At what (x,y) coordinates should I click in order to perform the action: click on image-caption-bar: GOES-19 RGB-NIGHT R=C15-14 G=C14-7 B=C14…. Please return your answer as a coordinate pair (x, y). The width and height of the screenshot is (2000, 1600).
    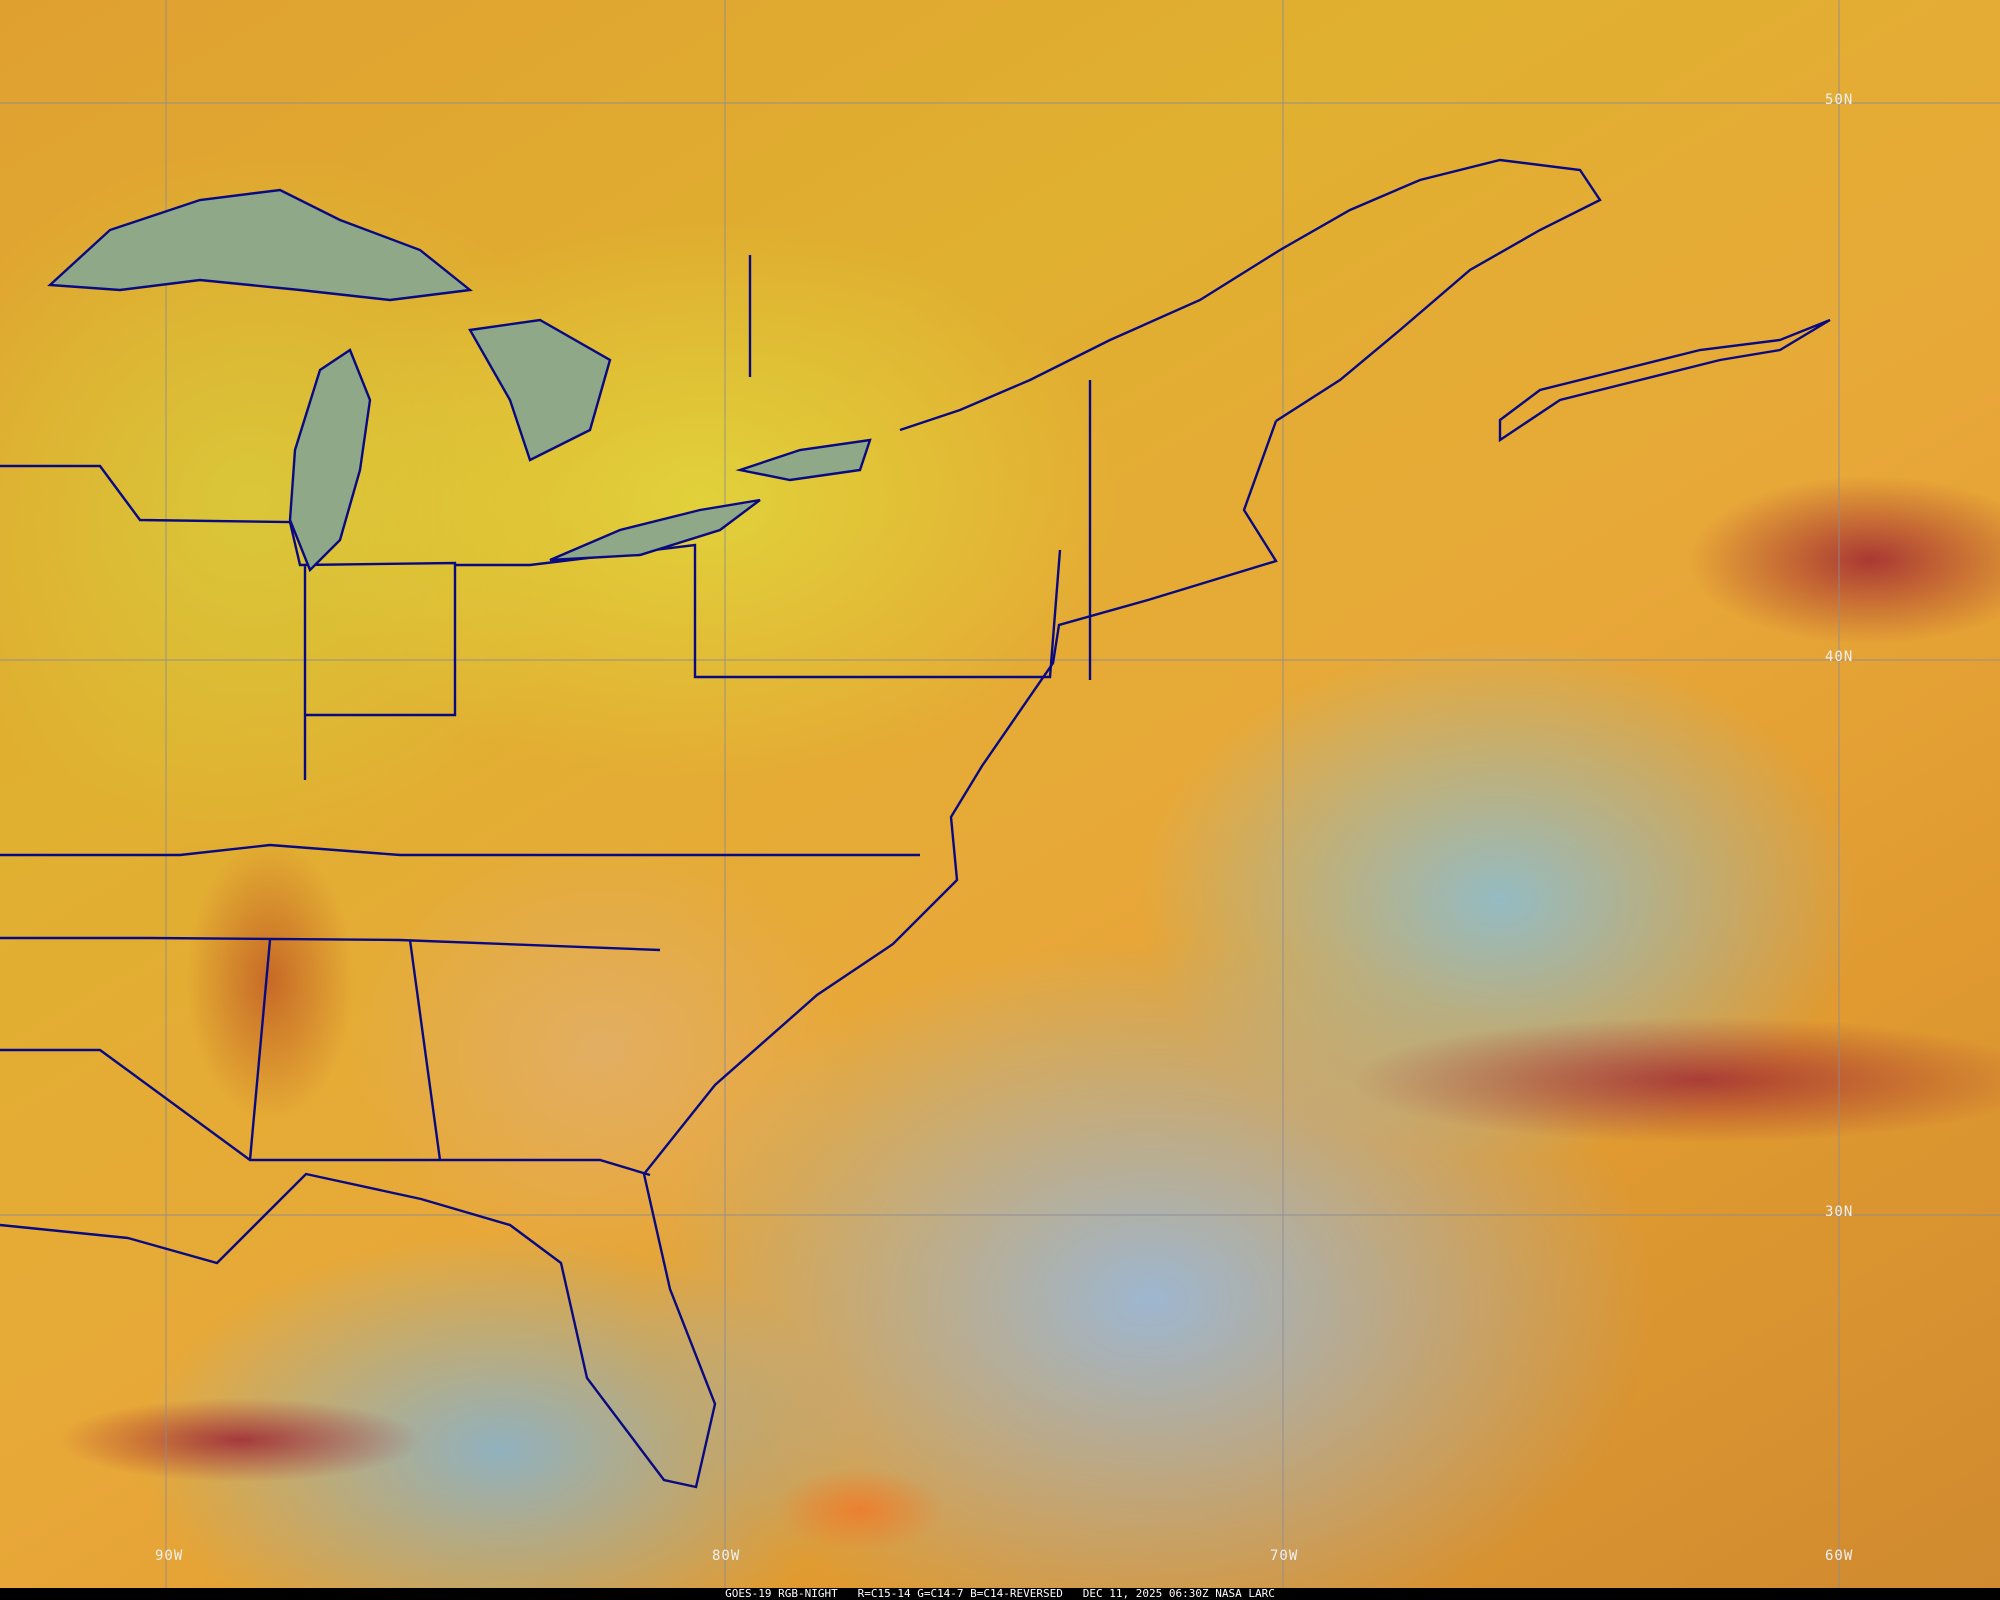
    Looking at the image, I should click on (1000, 1594).